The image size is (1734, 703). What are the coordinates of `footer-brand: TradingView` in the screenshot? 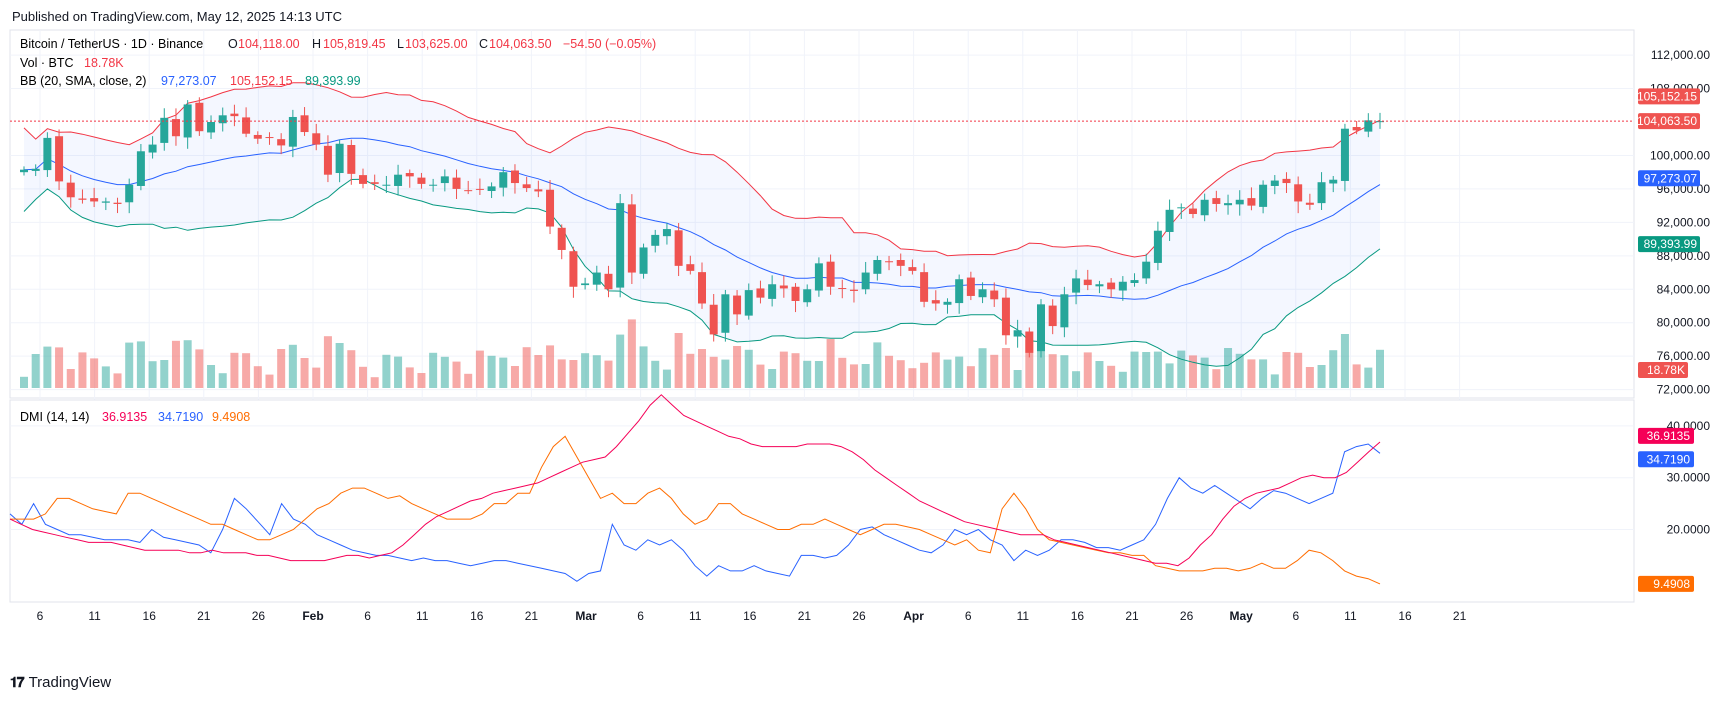 It's located at (70, 682).